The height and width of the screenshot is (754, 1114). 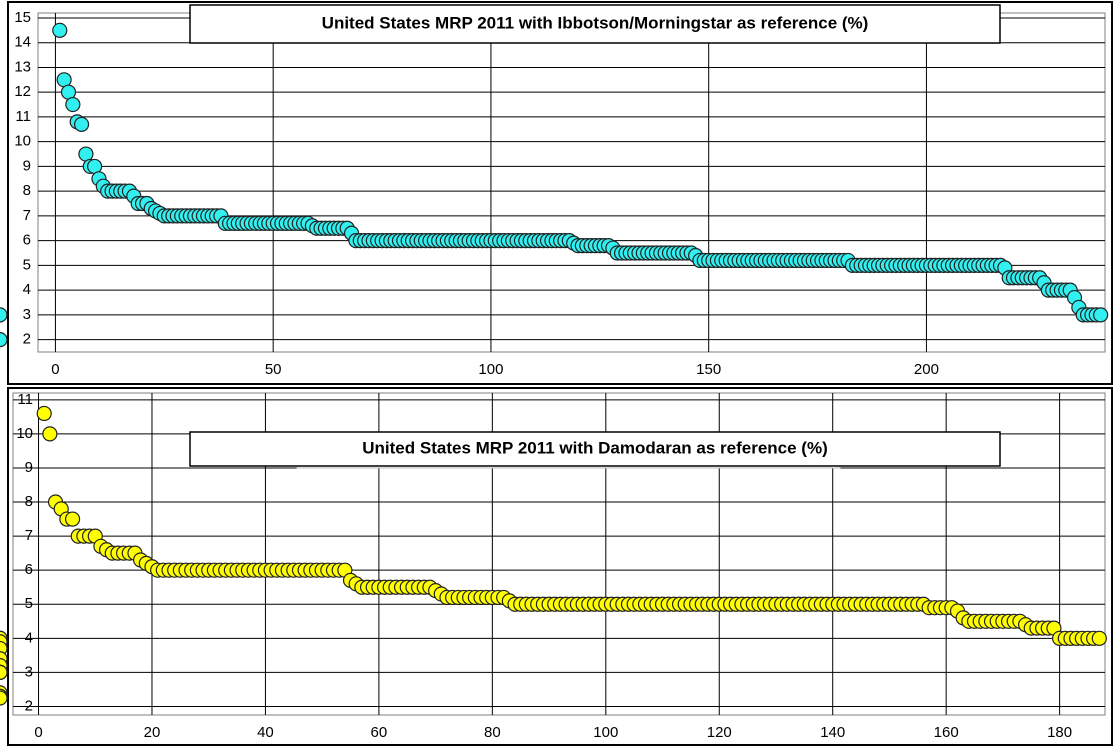 I want to click on x-tick-label: 160, so click(x=946, y=732).